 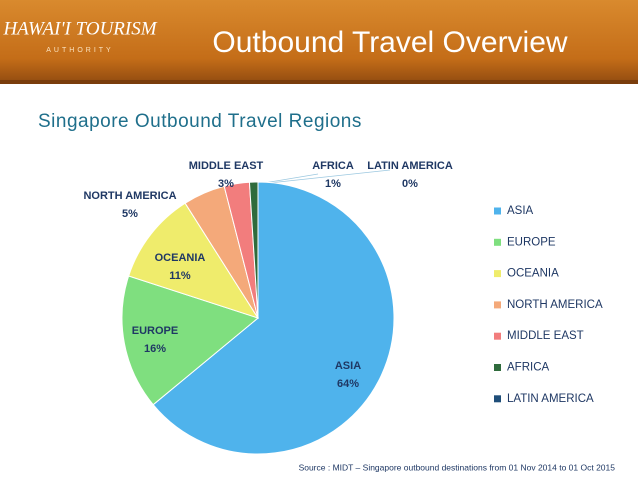 What do you see at coordinates (180, 276) in the screenshot?
I see `data-label-value: 11%` at bounding box center [180, 276].